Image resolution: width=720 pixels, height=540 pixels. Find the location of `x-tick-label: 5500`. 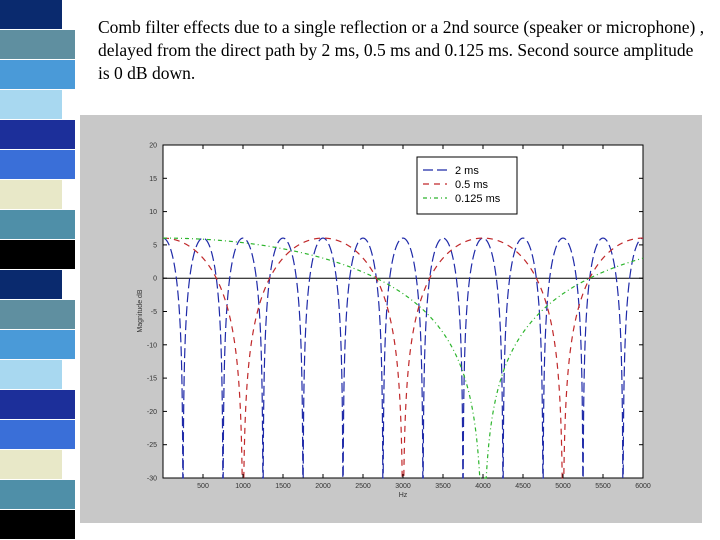

x-tick-label: 5500 is located at coordinates (603, 486).